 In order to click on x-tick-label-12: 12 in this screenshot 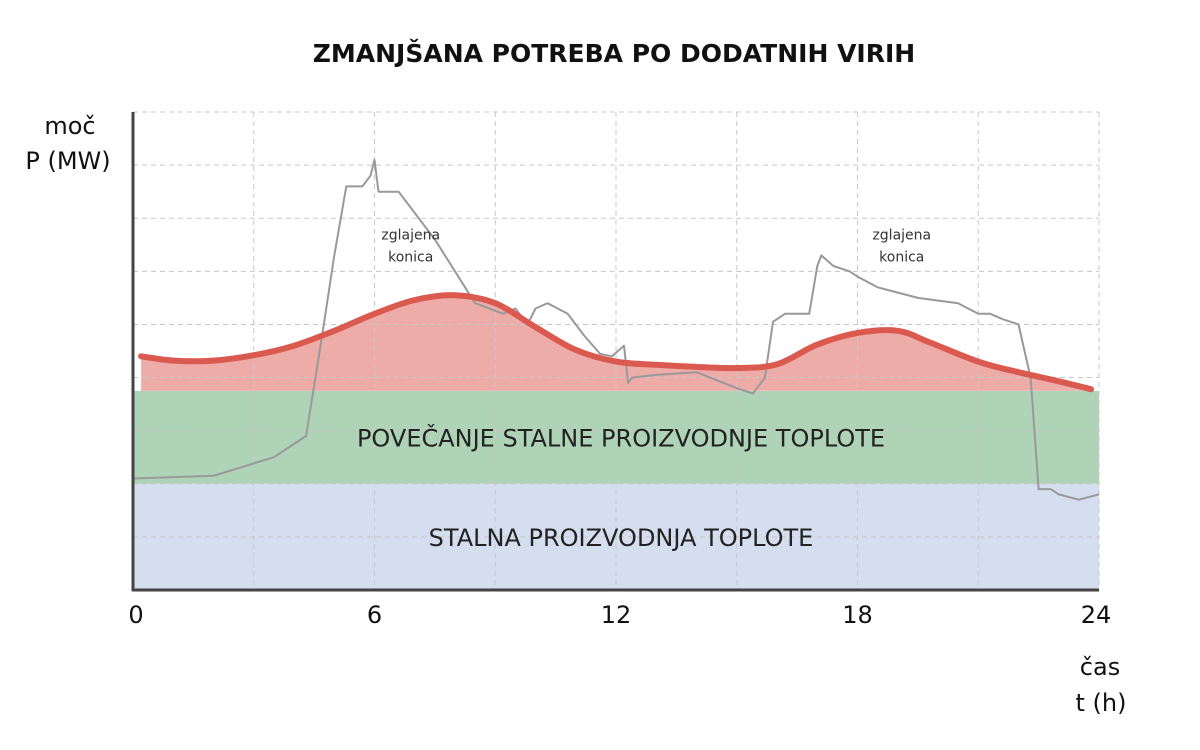, I will do `click(616, 615)`.